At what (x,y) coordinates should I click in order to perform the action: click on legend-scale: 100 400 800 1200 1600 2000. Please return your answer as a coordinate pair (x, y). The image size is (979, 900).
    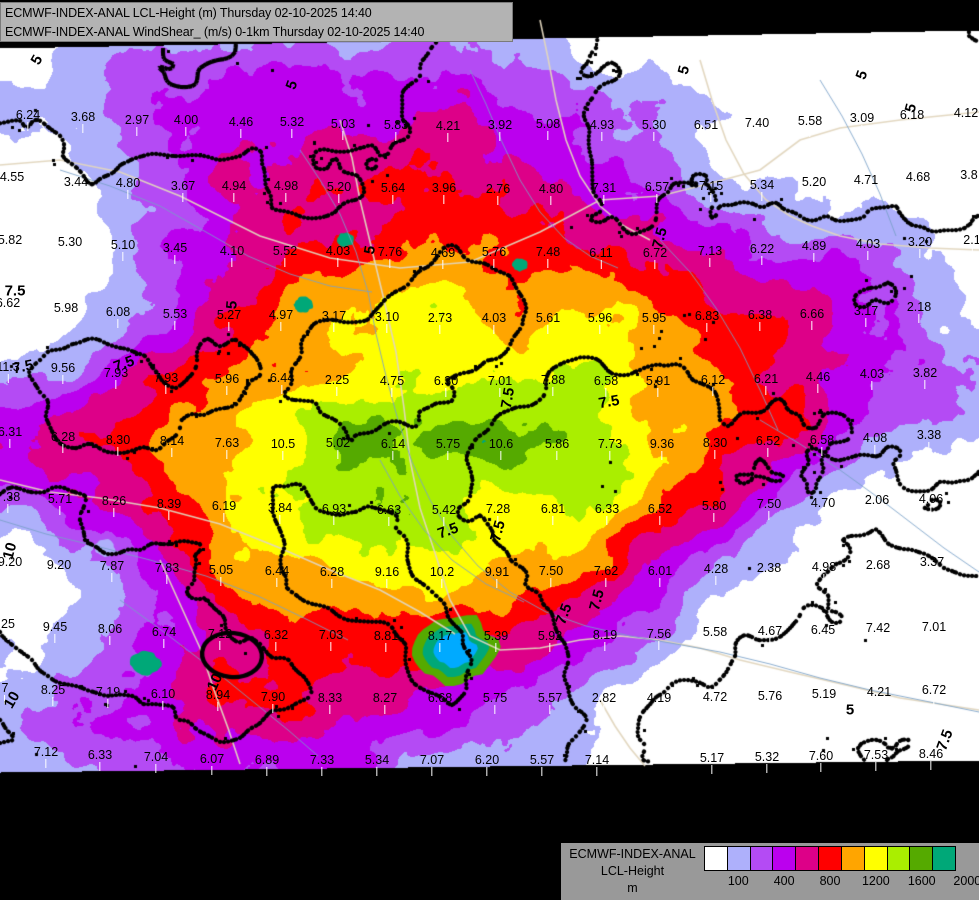
    Looking at the image, I should click on (841, 868).